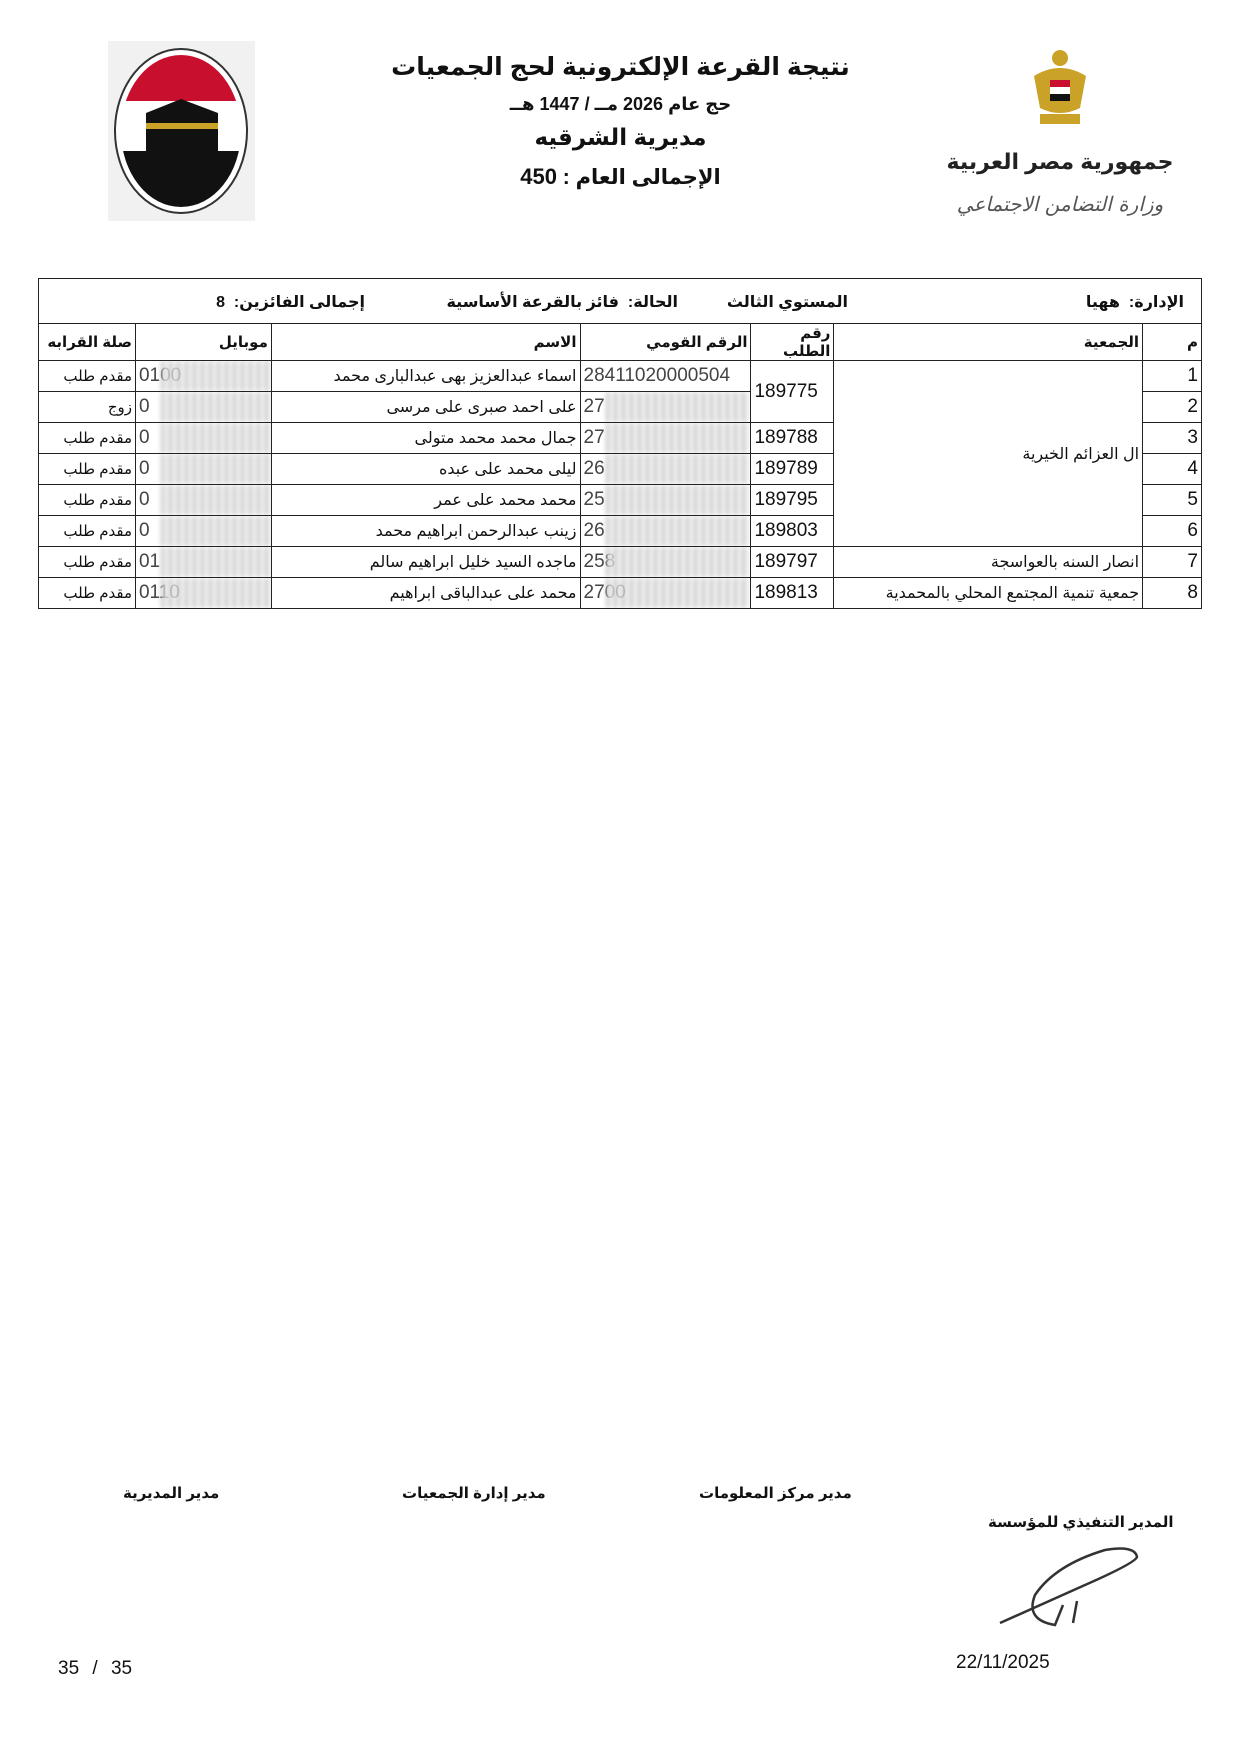  What do you see at coordinates (620, 104) in the screenshot?
I see `report-subtitle: حج عام 2026 مــ / 1447 هــ` at bounding box center [620, 104].